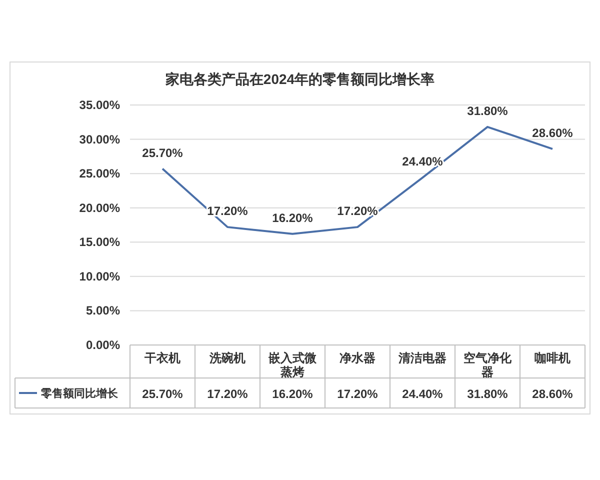 The width and height of the screenshot is (600, 480). What do you see at coordinates (163, 394) in the screenshot?
I see `data-label: 25.70%` at bounding box center [163, 394].